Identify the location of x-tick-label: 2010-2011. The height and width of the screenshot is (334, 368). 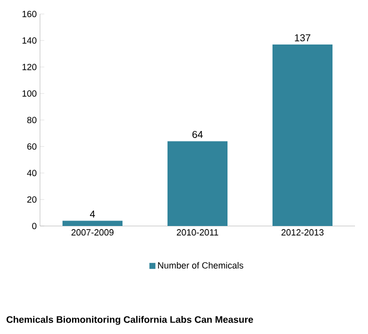
(197, 232).